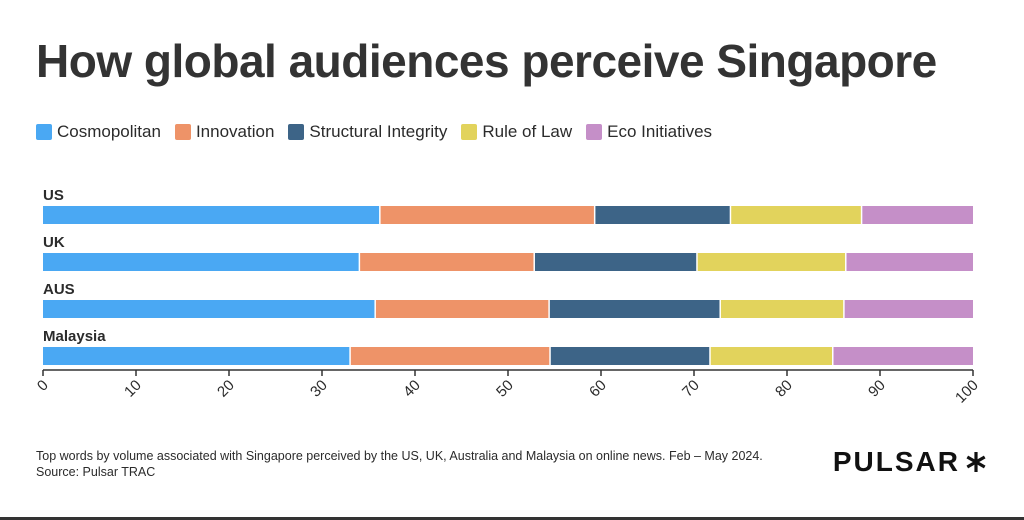  Describe the element at coordinates (771, 356) in the screenshot. I see `bar-malaysia-rule-of-law` at that location.